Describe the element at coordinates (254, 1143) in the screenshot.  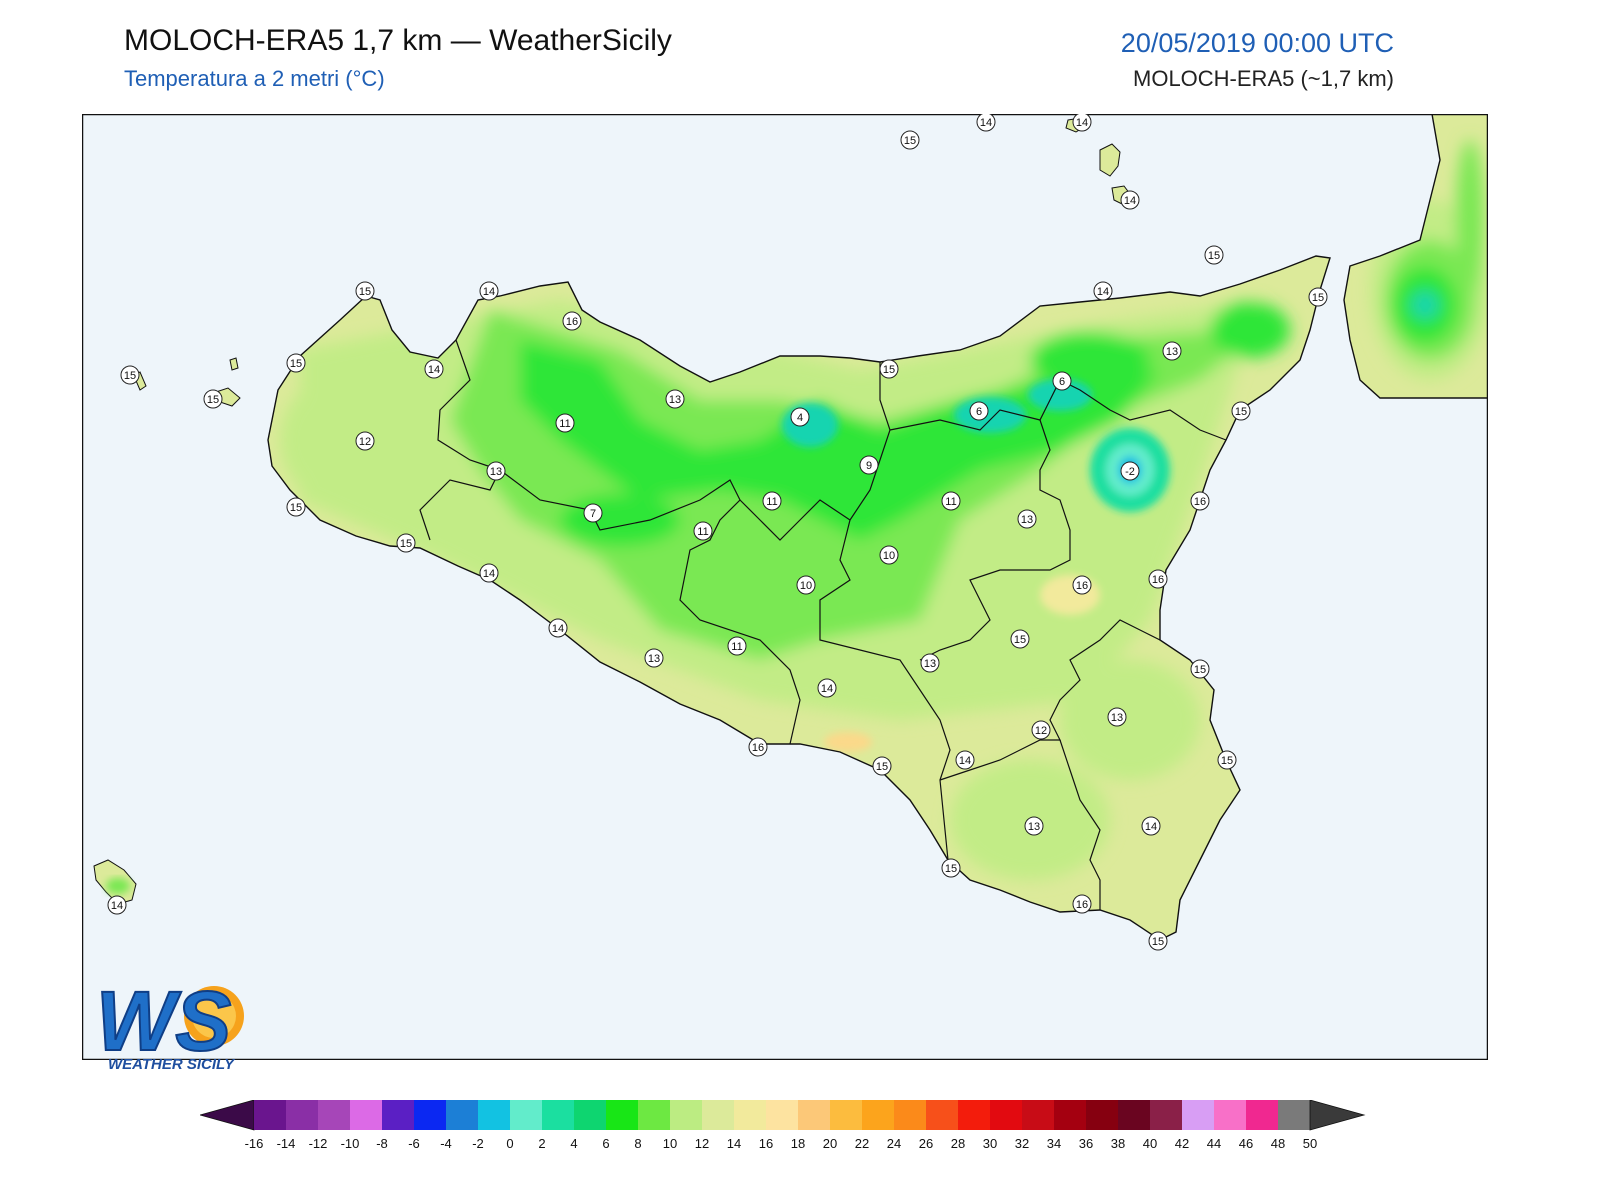
I see `colorbar-tick-label: -16` at that location.